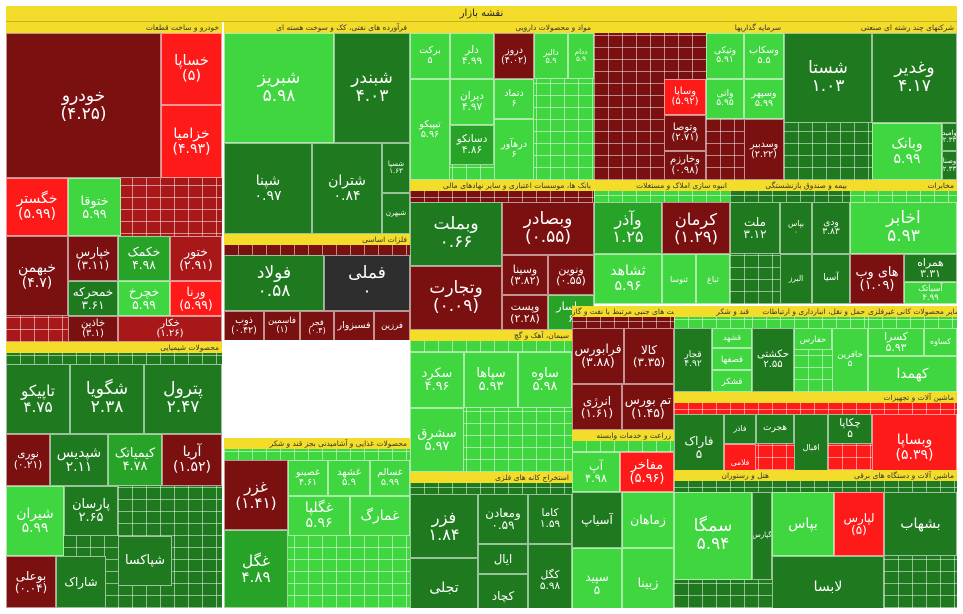 The height and width of the screenshot is (614, 963). What do you see at coordinates (79, 460) in the screenshot?
I see `stock-tile: شپدیس ۲.۱۱` at bounding box center [79, 460].